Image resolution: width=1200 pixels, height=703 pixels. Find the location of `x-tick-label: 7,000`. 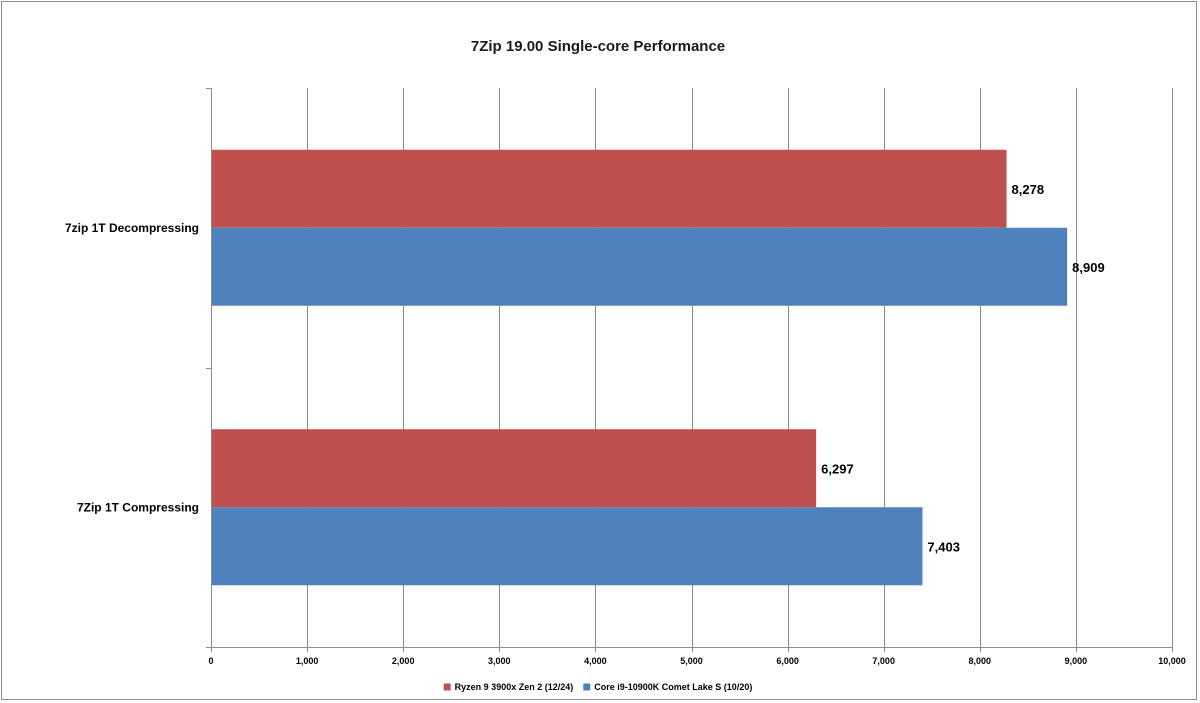

x-tick-label: 7,000 is located at coordinates (883, 661).